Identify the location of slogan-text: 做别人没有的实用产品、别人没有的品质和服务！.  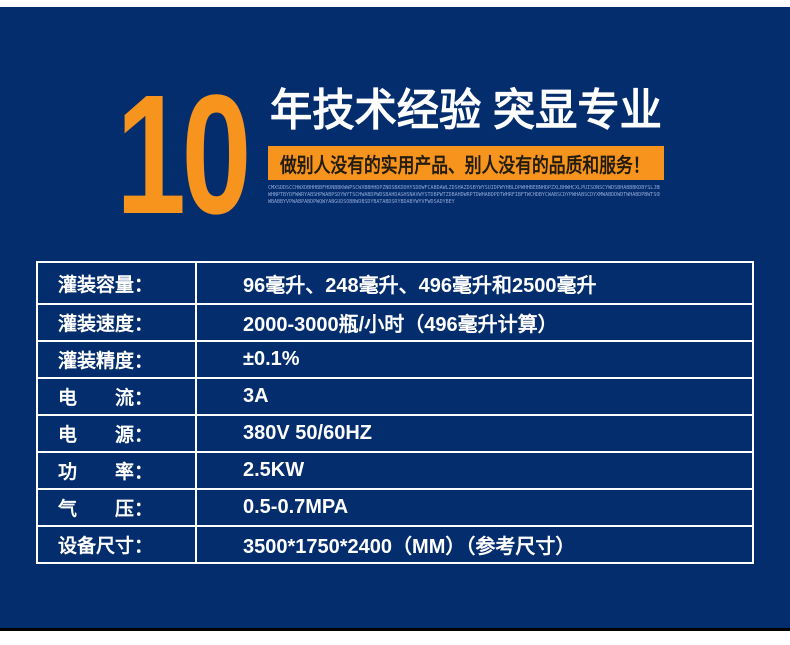
(465, 165).